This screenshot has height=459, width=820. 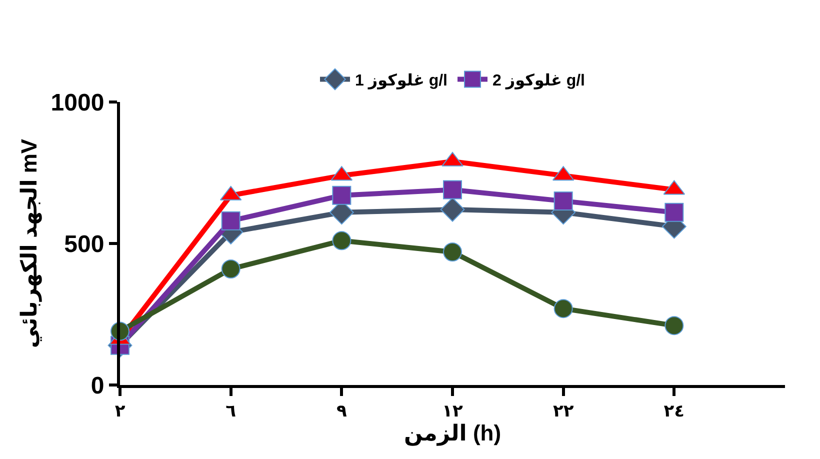 What do you see at coordinates (97, 386) in the screenshot?
I see `y-tick-label: 0` at bounding box center [97, 386].